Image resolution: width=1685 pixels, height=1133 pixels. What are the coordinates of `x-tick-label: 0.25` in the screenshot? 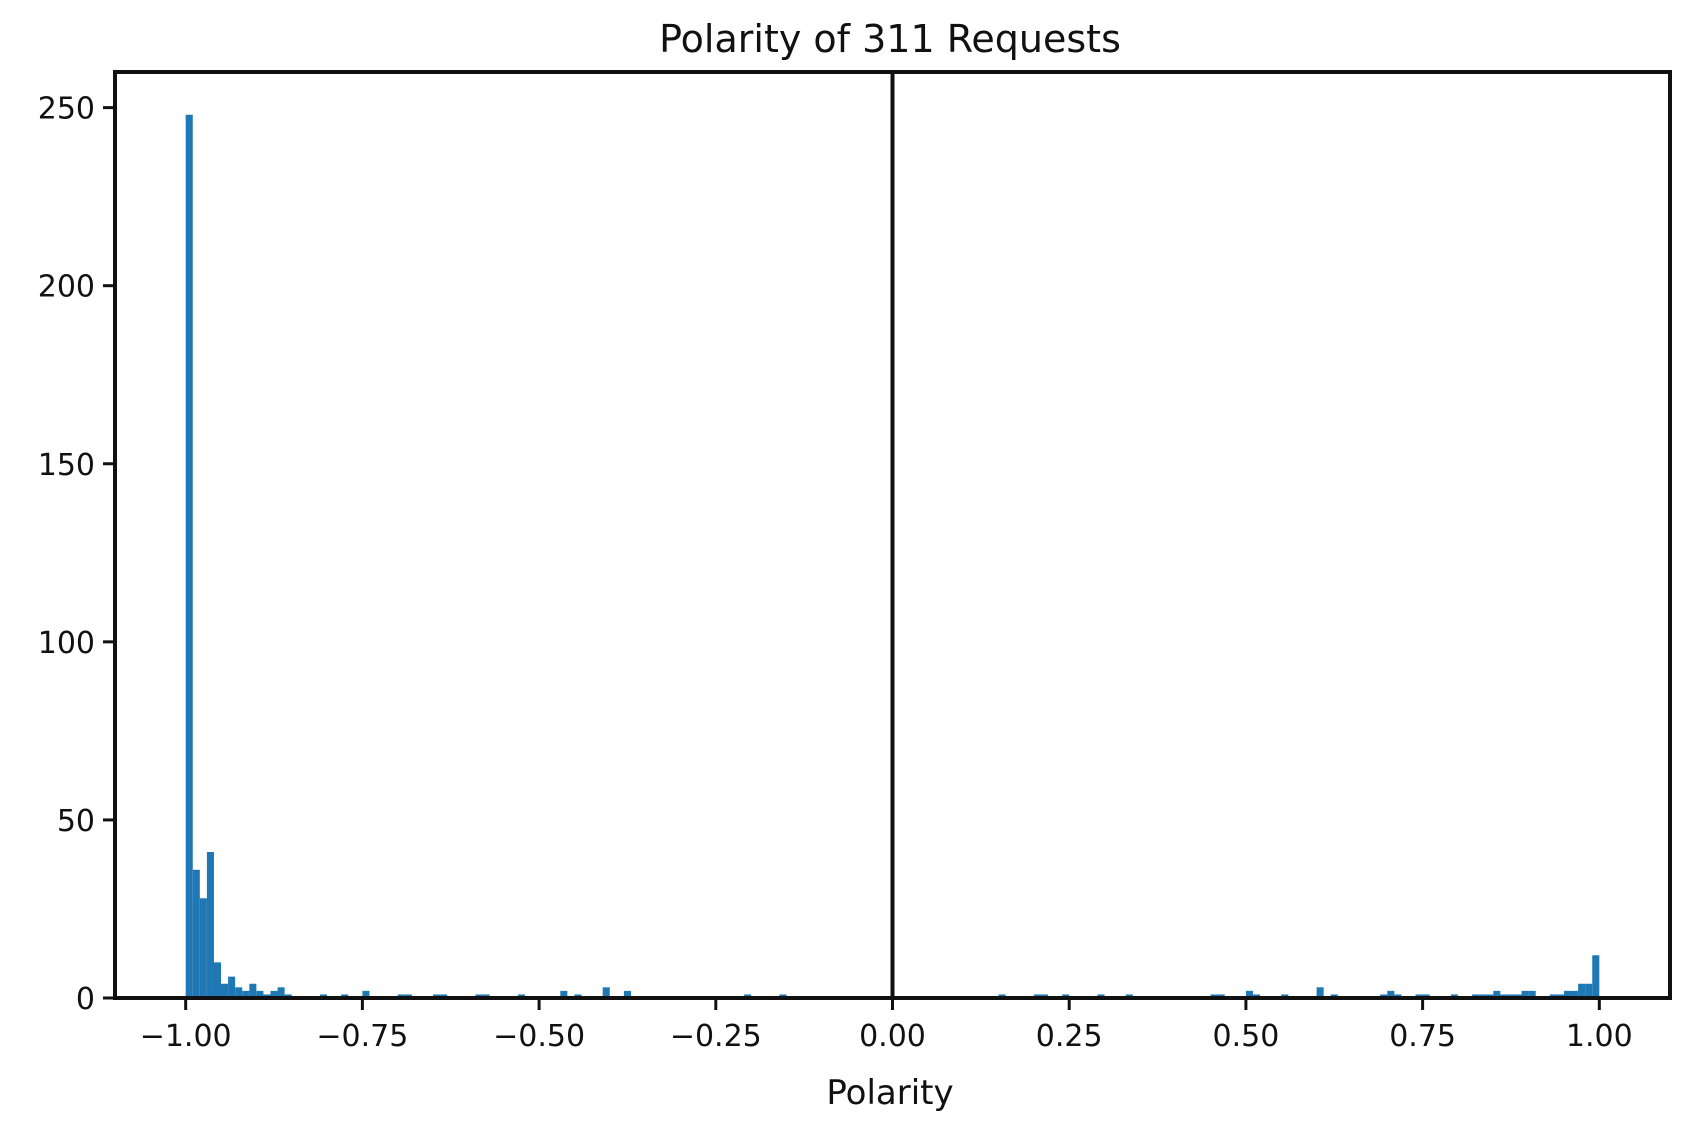 It's located at (1069, 1036).